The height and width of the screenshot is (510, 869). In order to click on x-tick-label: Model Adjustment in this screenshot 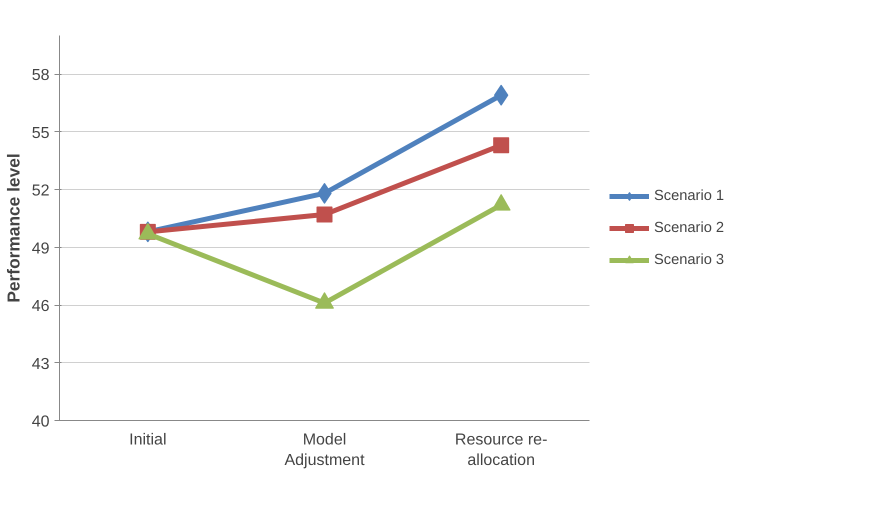, I will do `click(325, 450)`.